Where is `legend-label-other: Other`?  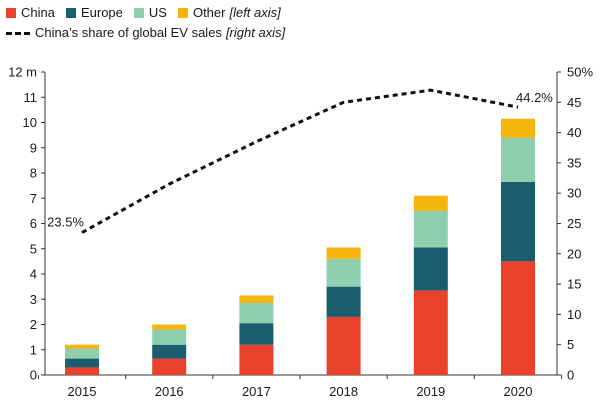
legend-label-other: Other is located at coordinates (209, 12).